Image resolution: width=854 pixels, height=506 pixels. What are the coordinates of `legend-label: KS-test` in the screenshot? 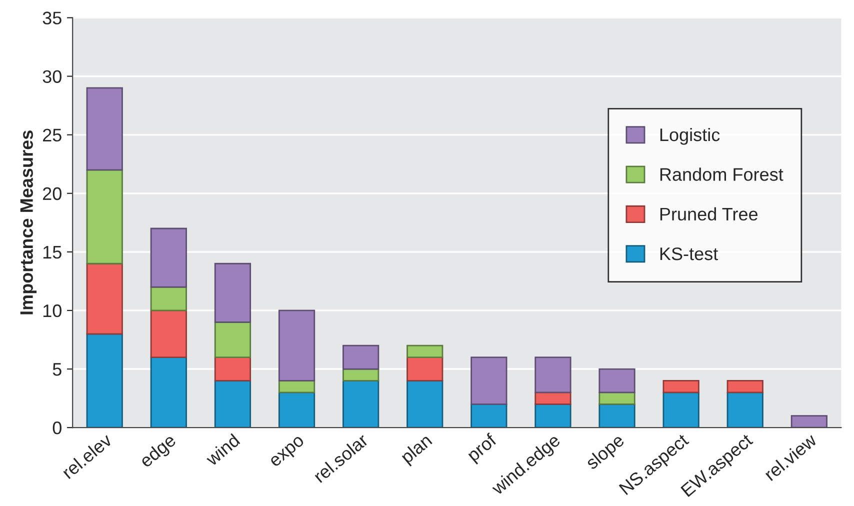 It's located at (689, 253).